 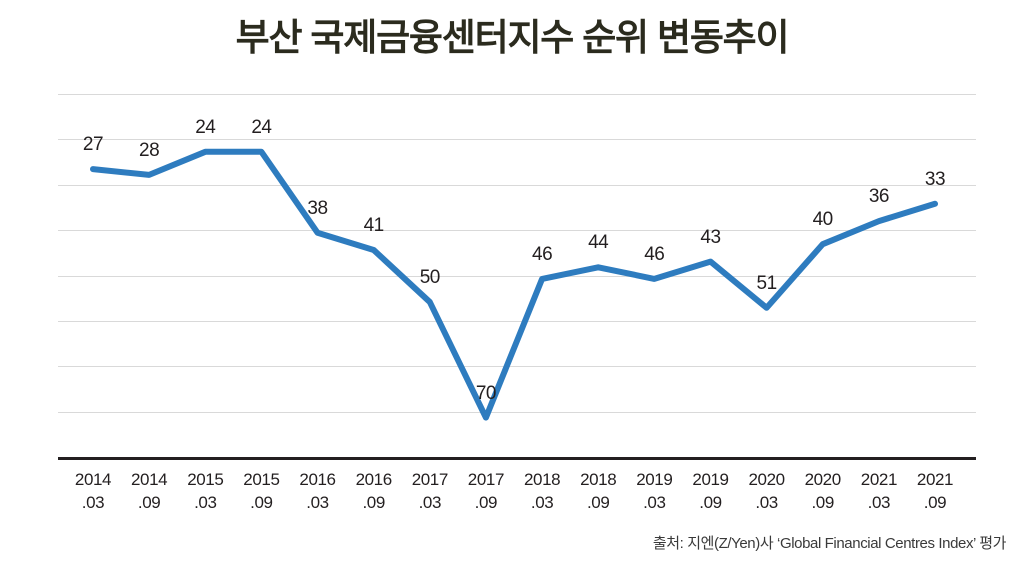 What do you see at coordinates (654, 491) in the screenshot?
I see `x-tick-label: 2019 .03` at bounding box center [654, 491].